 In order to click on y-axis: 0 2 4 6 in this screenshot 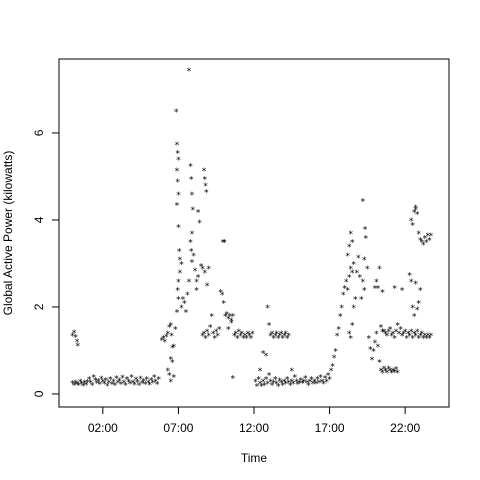, I will do `click(46, 263)`.